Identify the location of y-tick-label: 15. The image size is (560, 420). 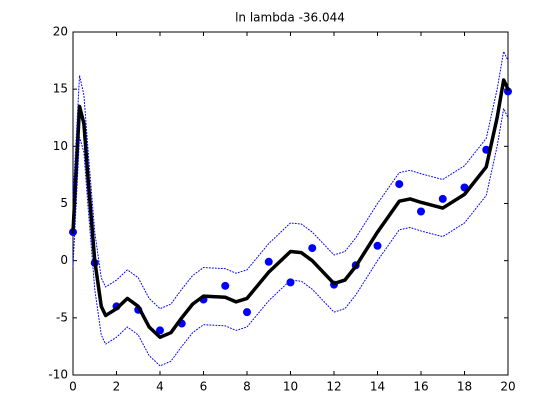
(60, 89).